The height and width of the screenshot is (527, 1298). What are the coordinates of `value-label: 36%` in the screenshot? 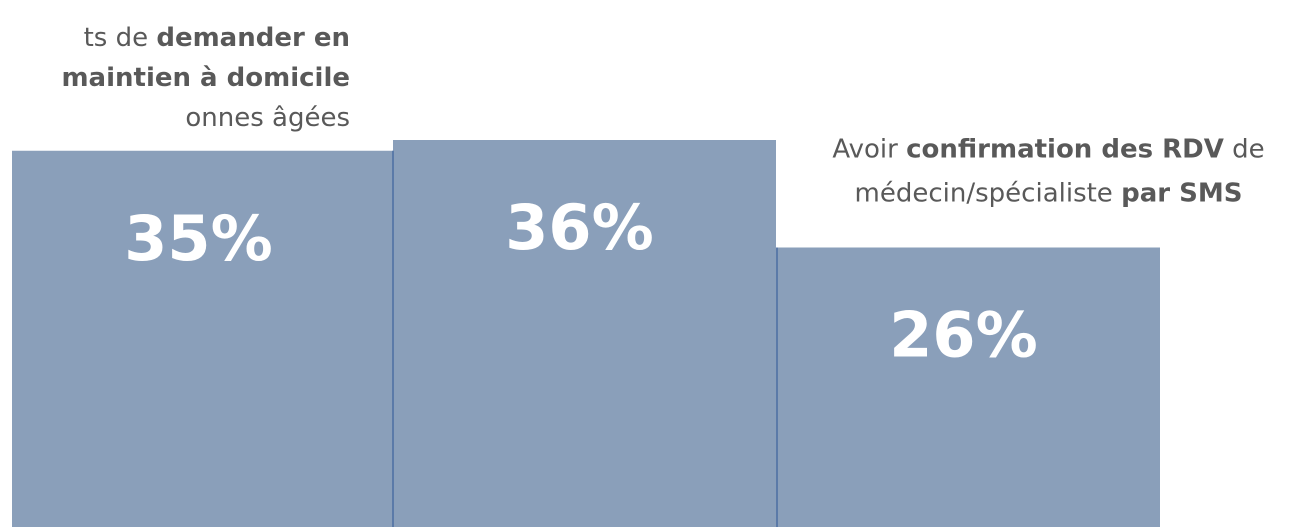 It's located at (579, 227).